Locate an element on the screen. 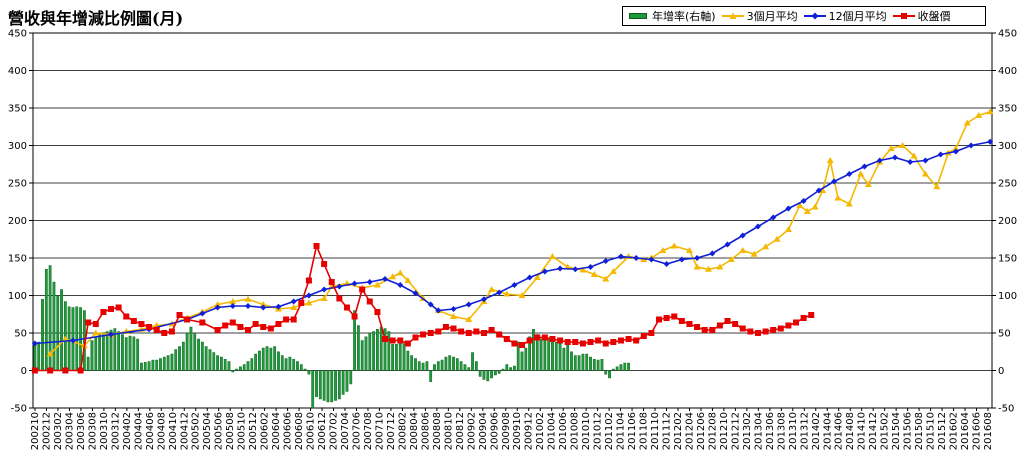 The height and width of the screenshot is (456, 1024). x-tick-label: 201010 is located at coordinates (586, 431).